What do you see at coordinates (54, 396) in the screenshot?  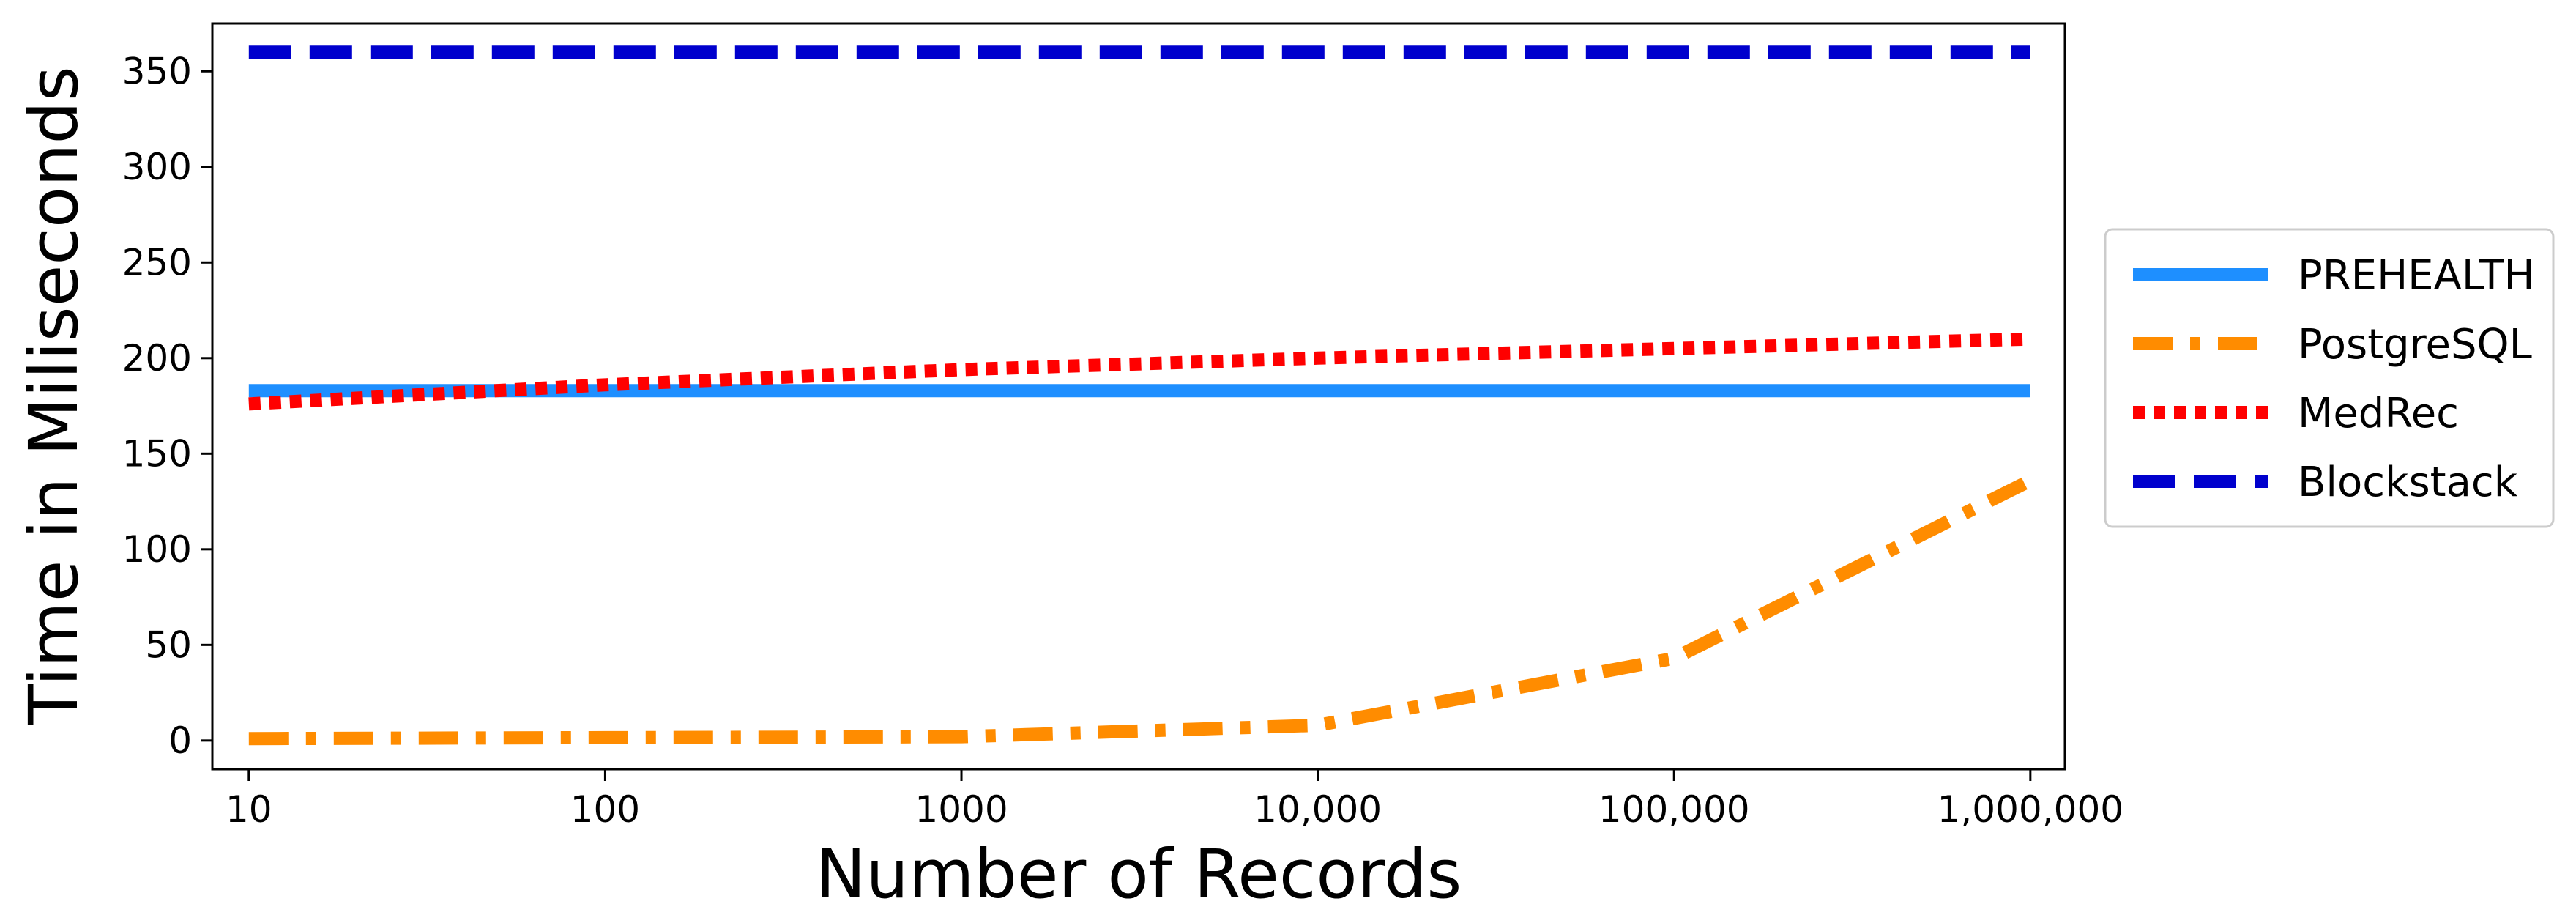 I see `y-axis-title: Time in Miliseconds` at bounding box center [54, 396].